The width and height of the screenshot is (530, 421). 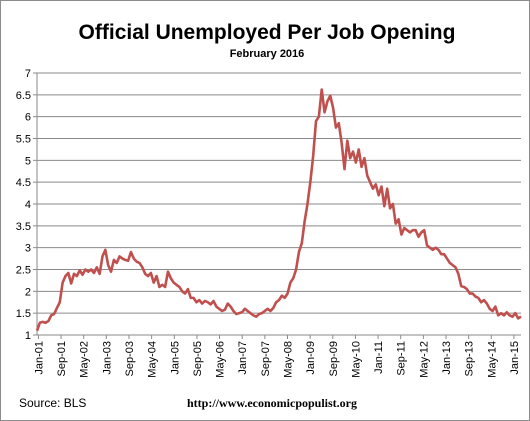 What do you see at coordinates (198, 358) in the screenshot?
I see `x-tick-label: Sep-05` at bounding box center [198, 358].